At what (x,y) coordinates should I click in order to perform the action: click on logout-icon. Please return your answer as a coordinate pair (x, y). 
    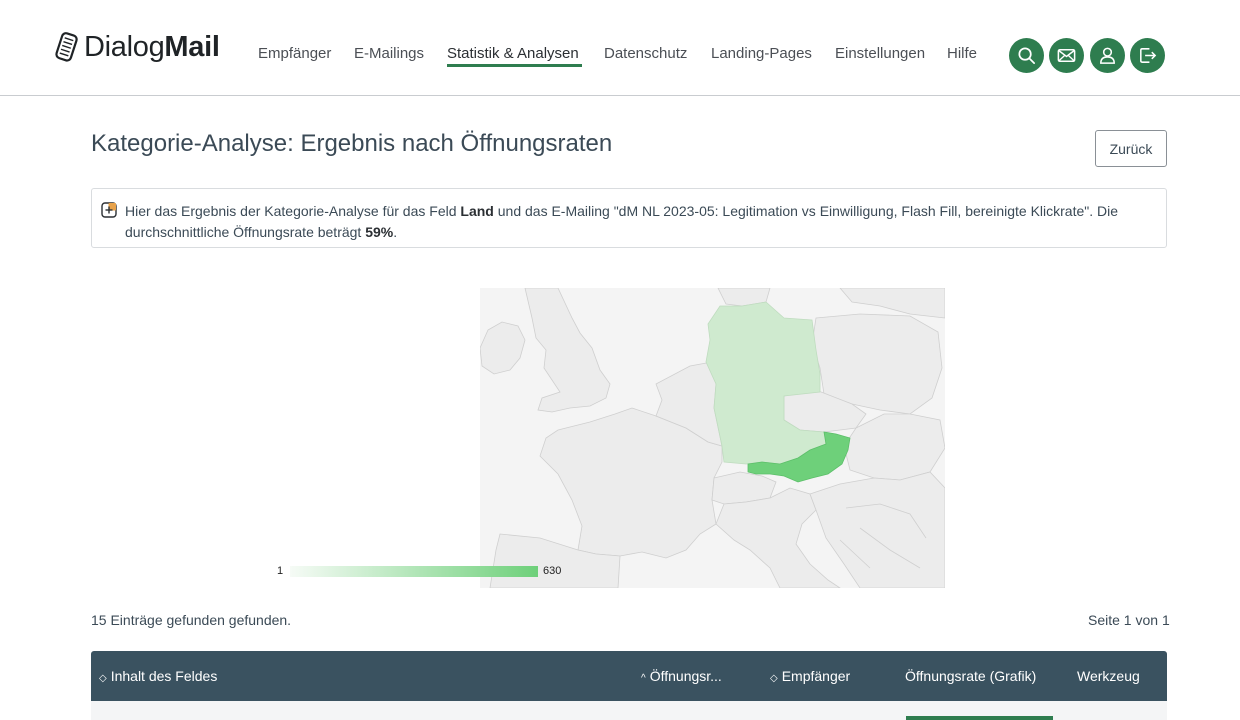
    Looking at the image, I should click on (1148, 55).